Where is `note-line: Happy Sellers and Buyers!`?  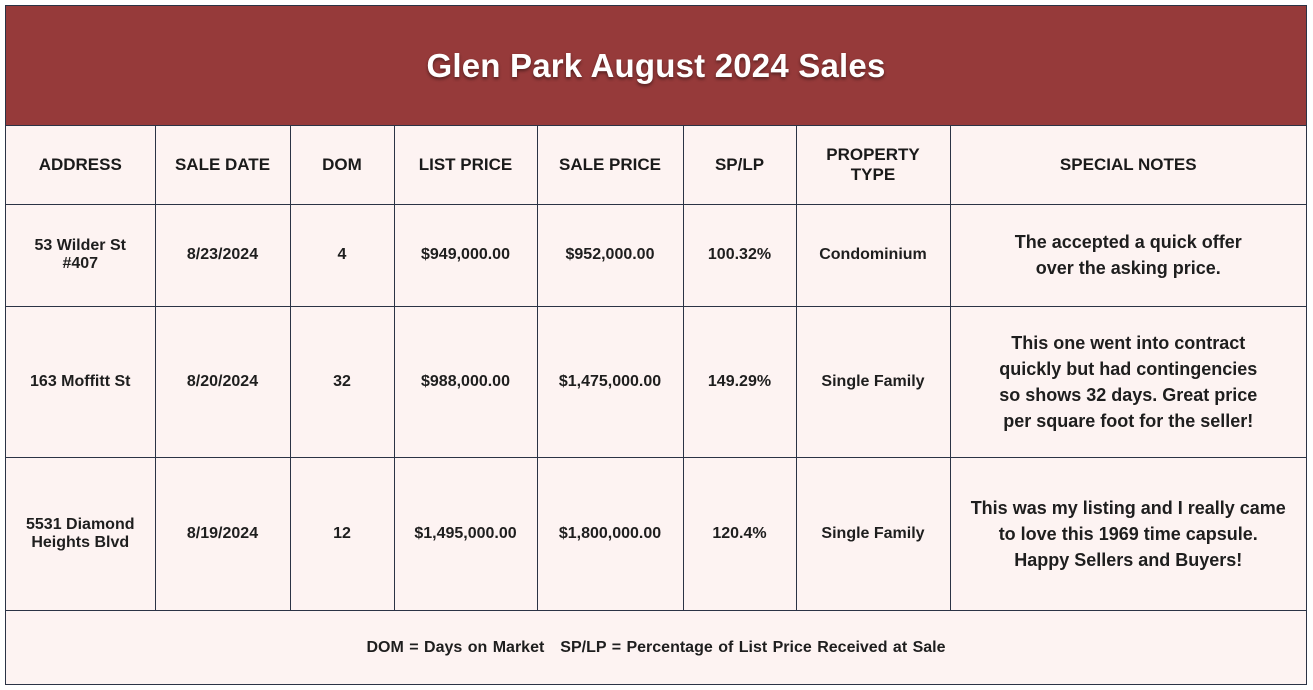 note-line: Happy Sellers and Buyers! is located at coordinates (1128, 559).